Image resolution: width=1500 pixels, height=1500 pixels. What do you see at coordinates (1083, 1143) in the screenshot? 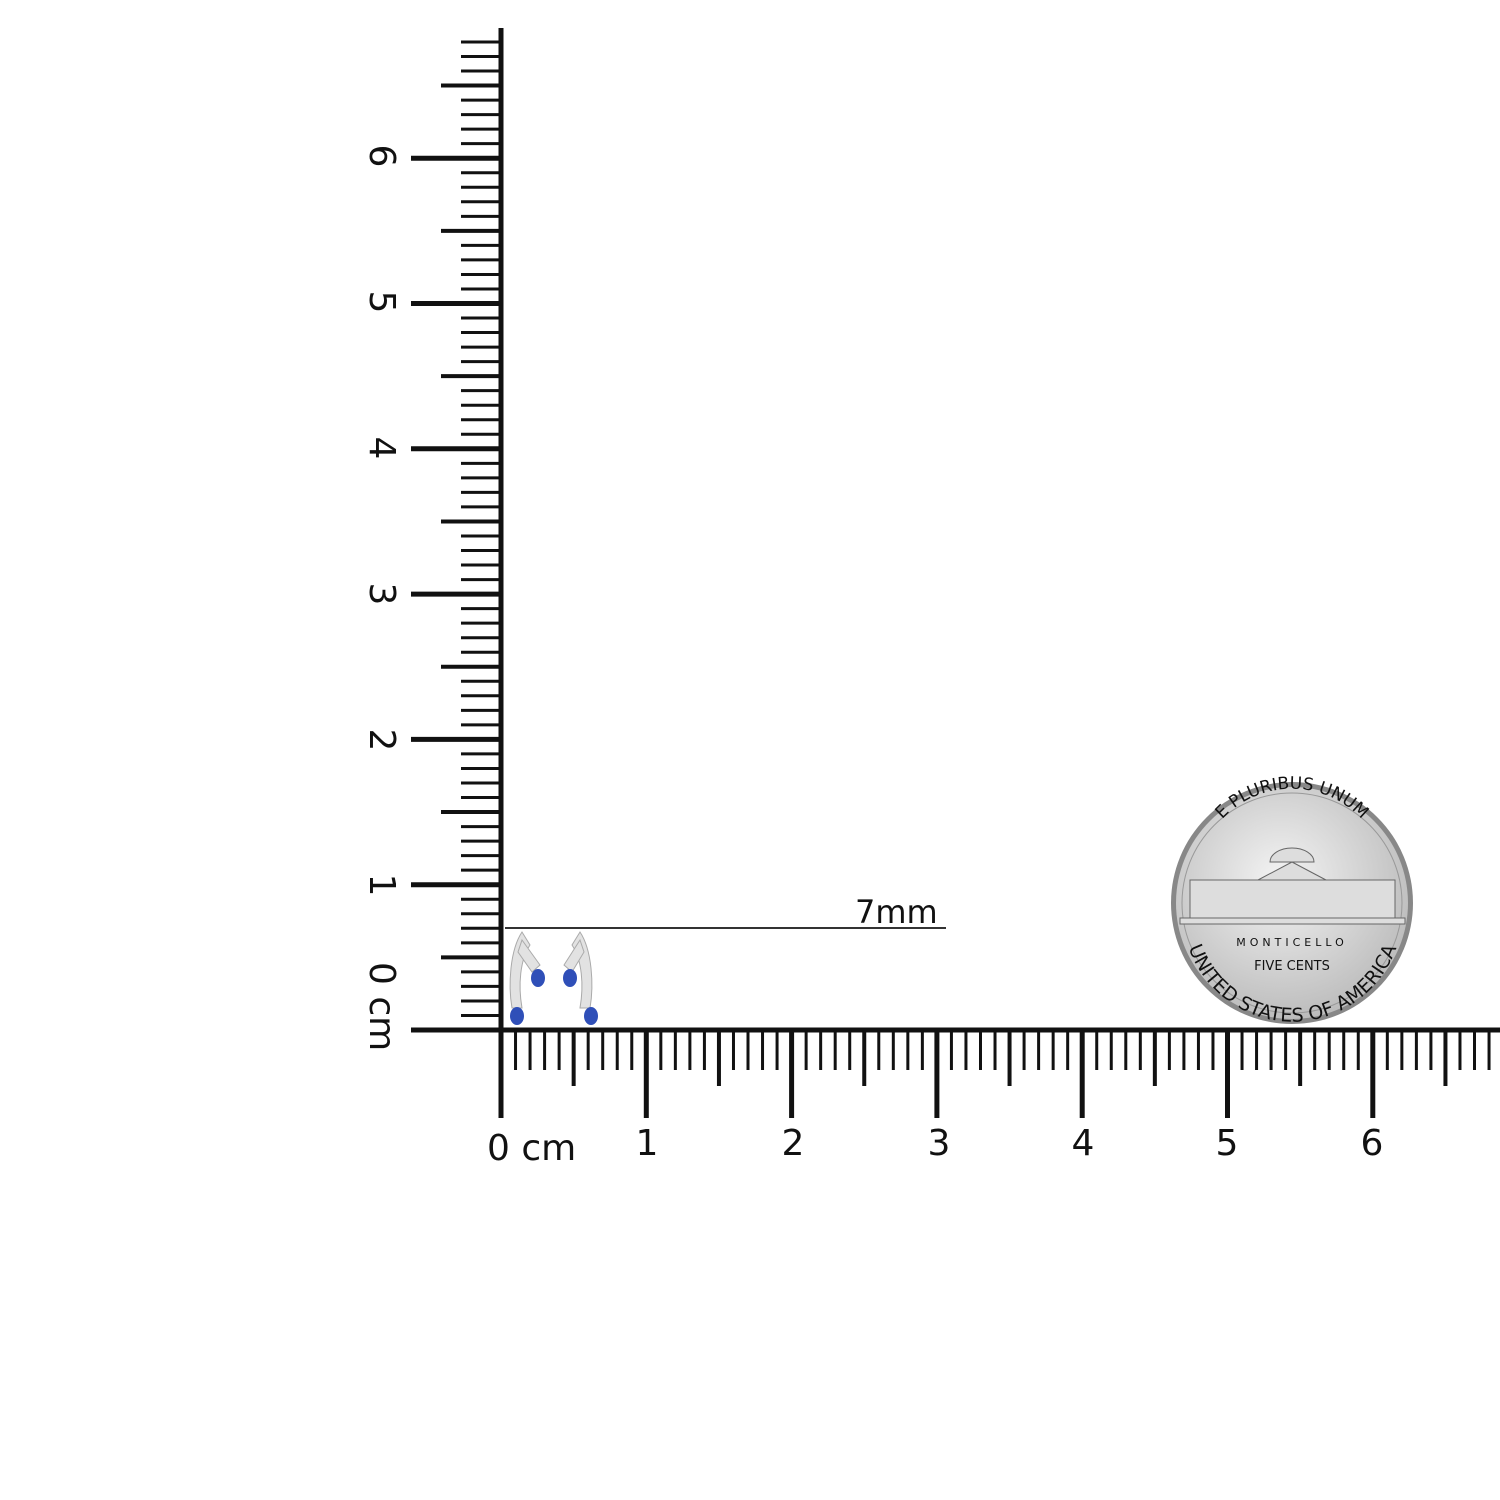
I see `h-label-4: 4` at bounding box center [1083, 1143].